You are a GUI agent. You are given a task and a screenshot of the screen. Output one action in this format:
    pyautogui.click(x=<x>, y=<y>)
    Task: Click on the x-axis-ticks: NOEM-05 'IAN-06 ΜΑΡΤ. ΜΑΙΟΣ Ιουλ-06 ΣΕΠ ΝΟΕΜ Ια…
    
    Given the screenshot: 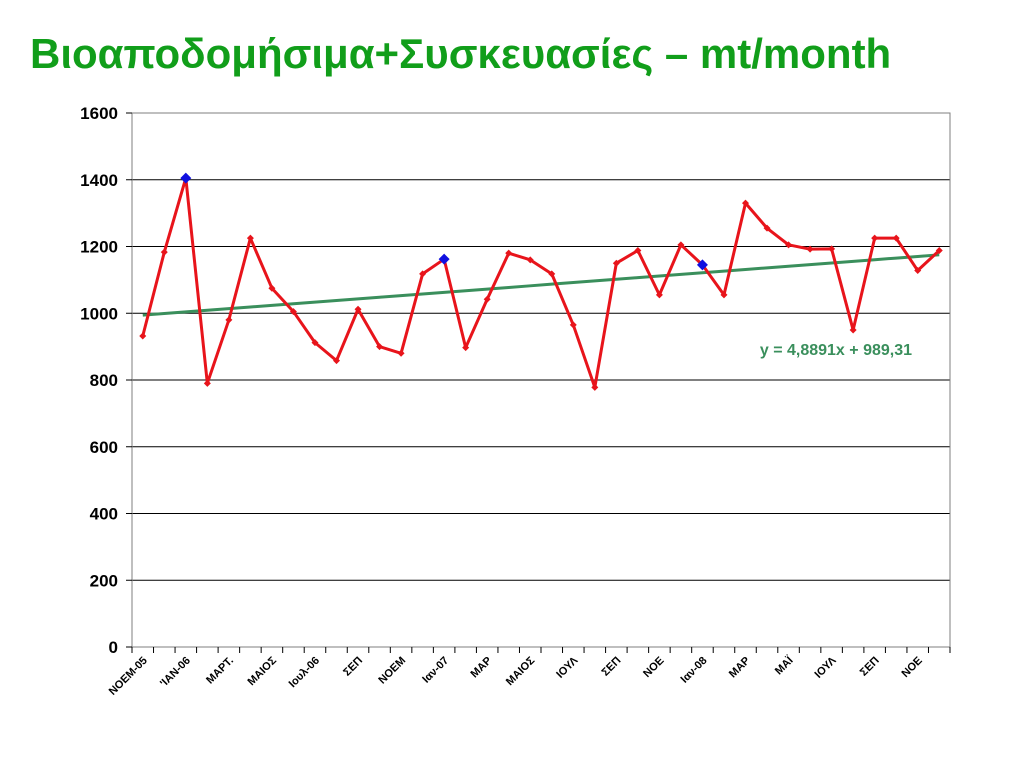 What is the action you would take?
    pyautogui.click(x=529, y=672)
    